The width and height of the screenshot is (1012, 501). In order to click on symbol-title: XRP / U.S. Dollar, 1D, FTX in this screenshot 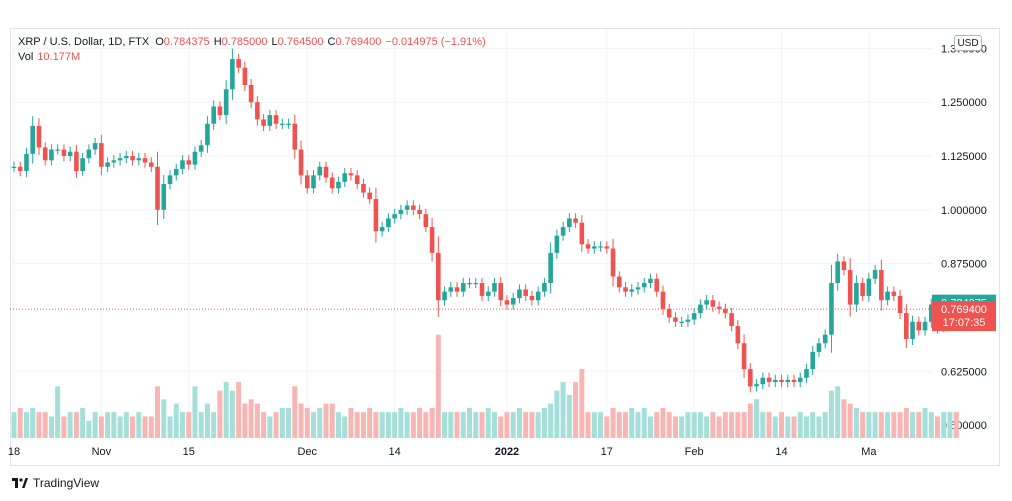, I will do `click(84, 42)`.